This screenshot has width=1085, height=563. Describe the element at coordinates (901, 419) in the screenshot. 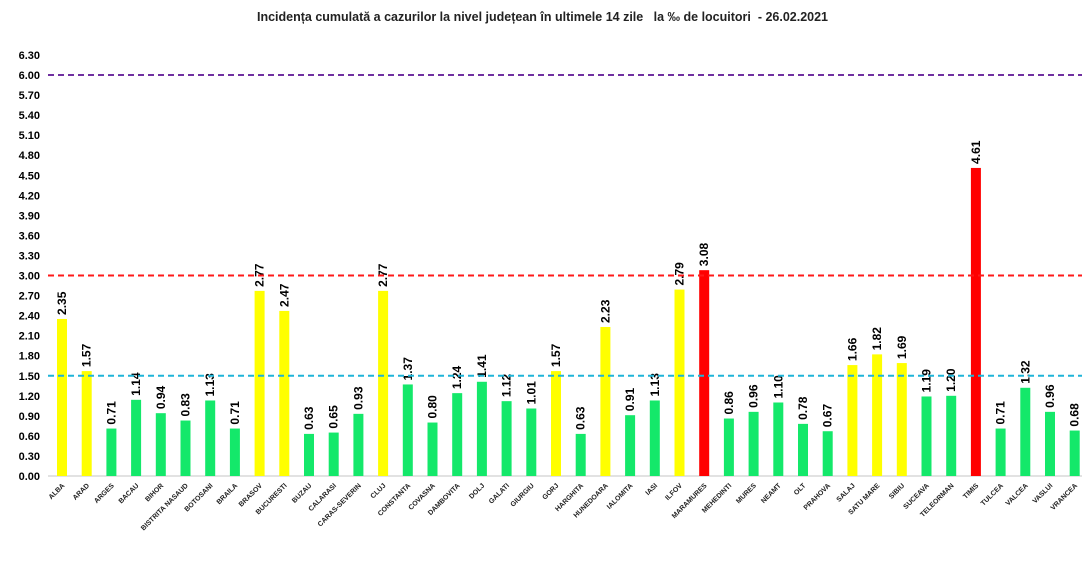

I see `bar-sibiu` at that location.